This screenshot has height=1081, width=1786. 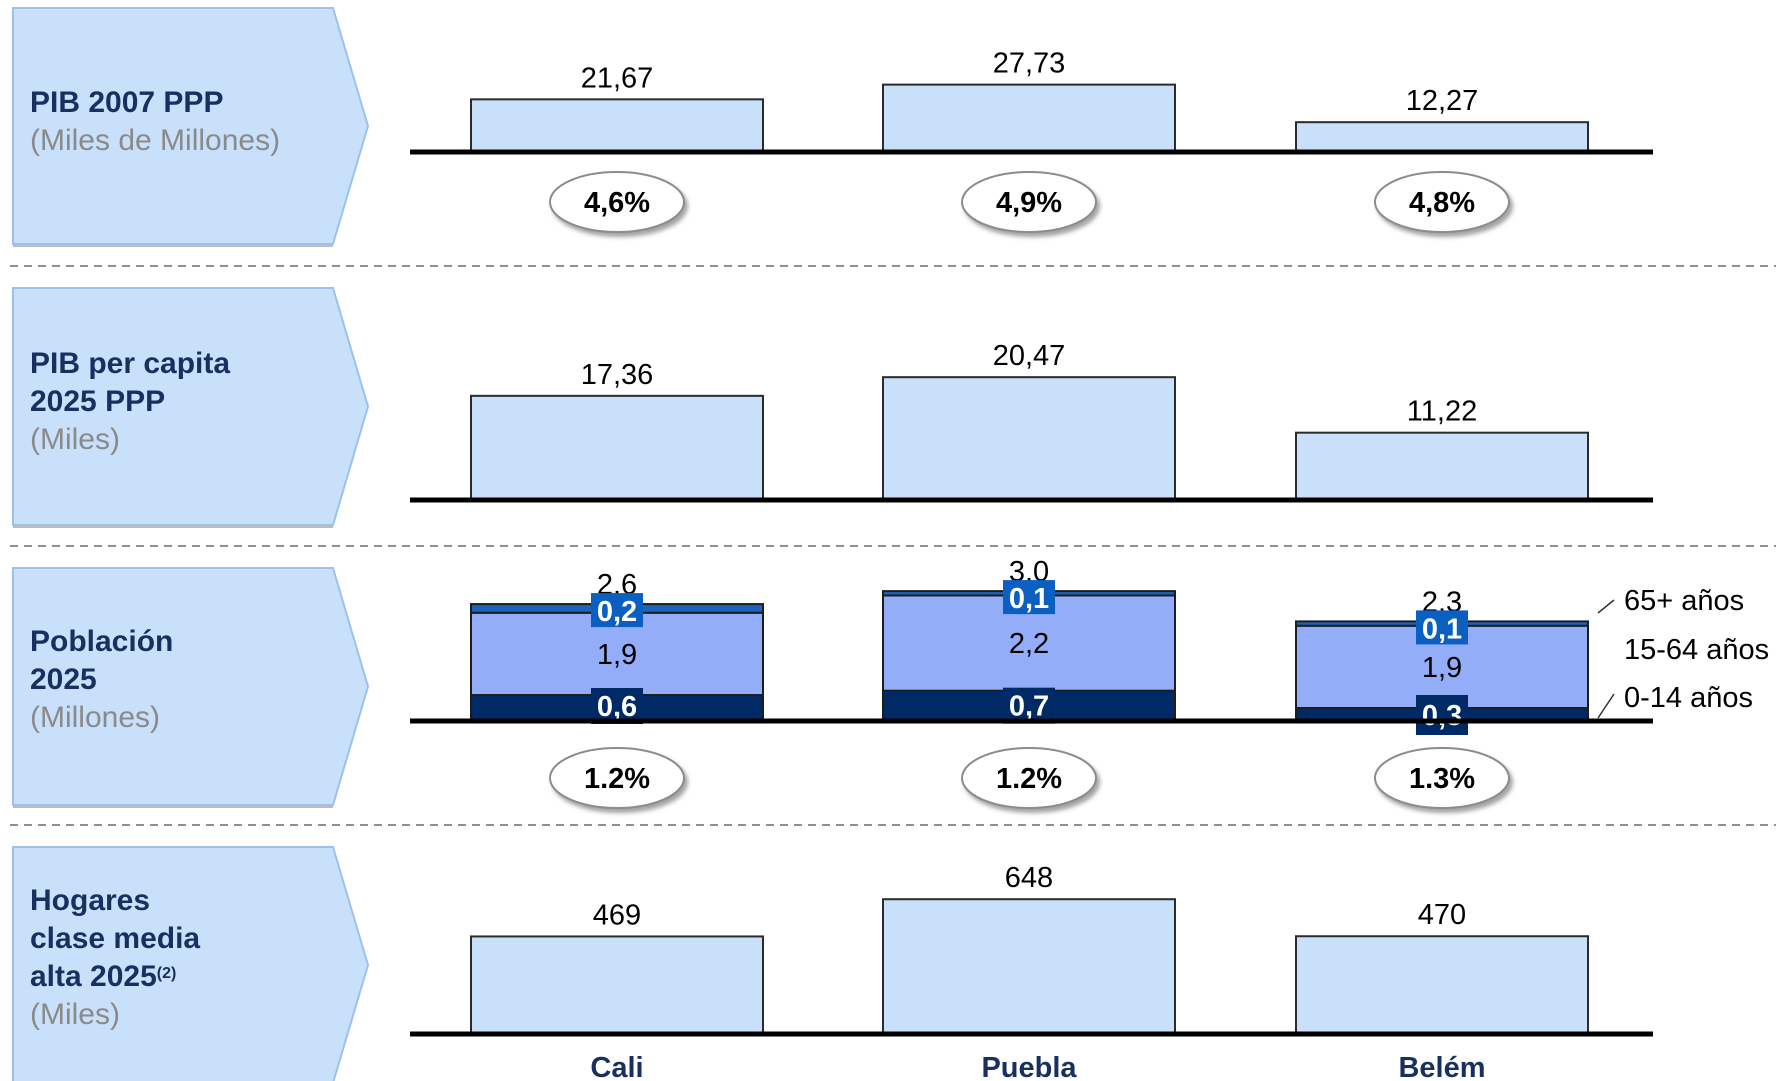 I want to click on value-label-r1-belem: 12,27, so click(x=1442, y=101).